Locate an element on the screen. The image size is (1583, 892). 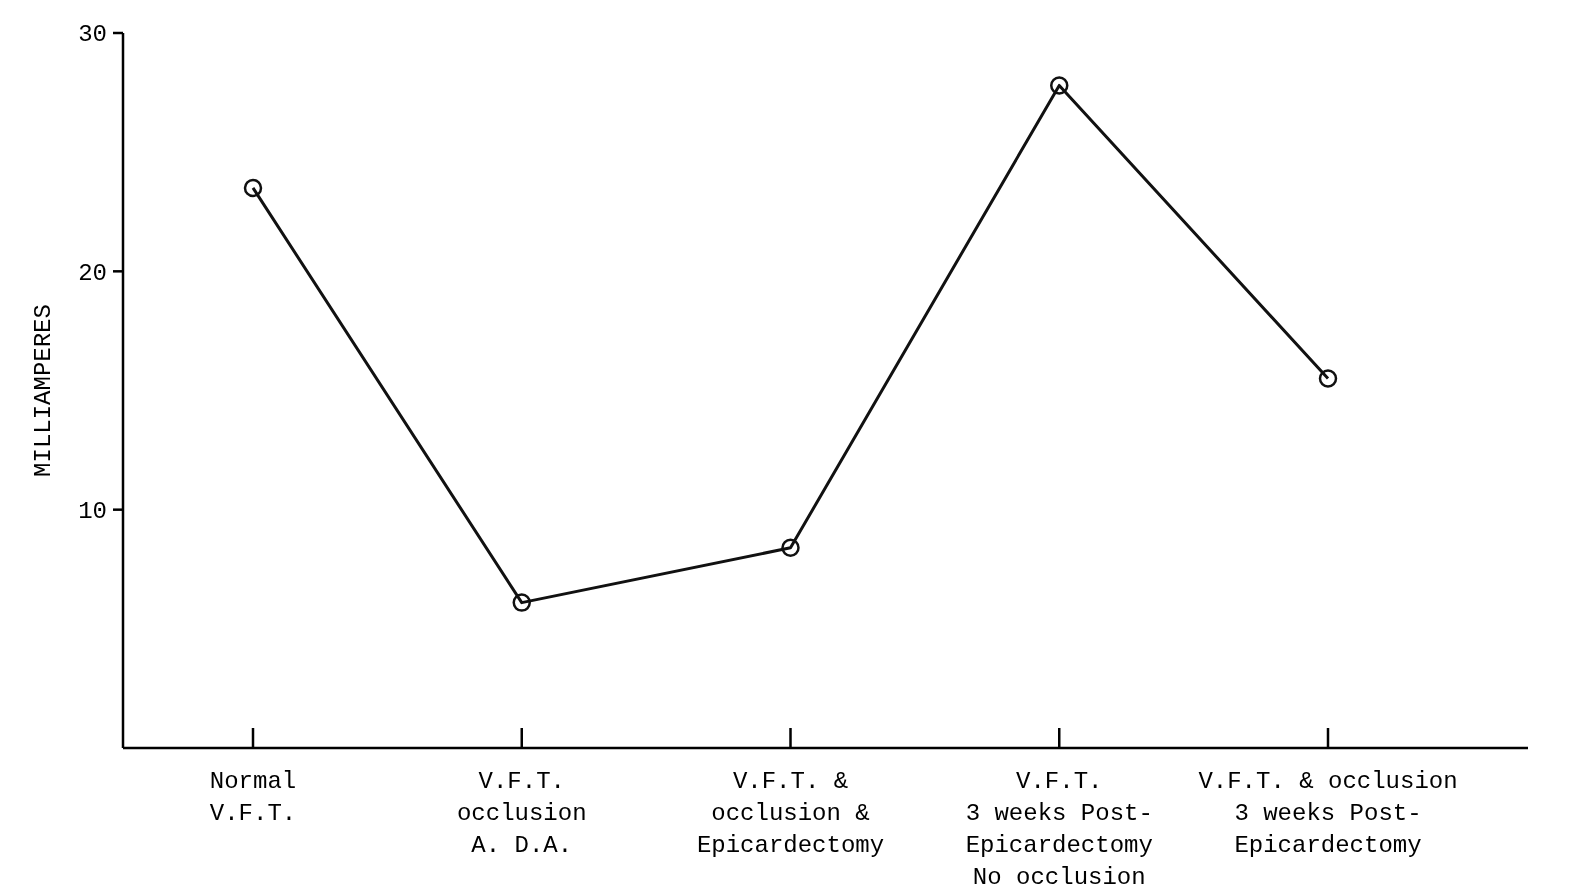
x-tick-label: V.F.T. & occlusion & Epicardectomy is located at coordinates (790, 813).